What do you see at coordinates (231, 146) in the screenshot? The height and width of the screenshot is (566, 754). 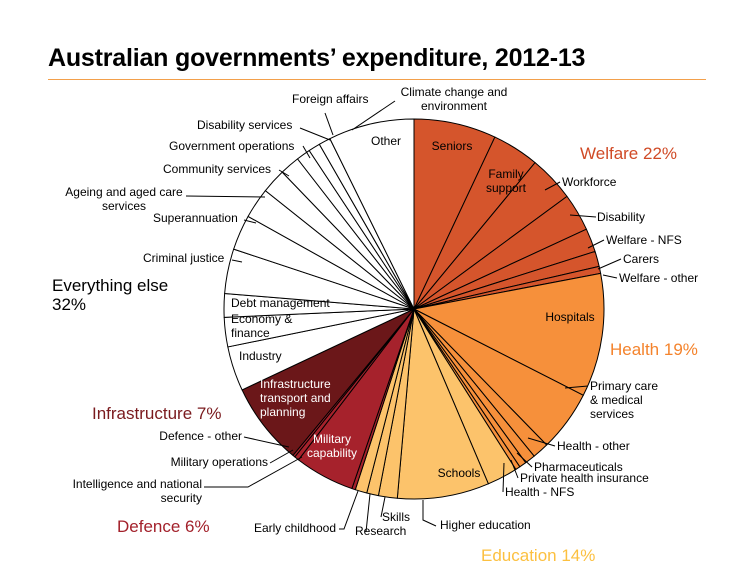 I see `label-government-operations: Government operations` at bounding box center [231, 146].